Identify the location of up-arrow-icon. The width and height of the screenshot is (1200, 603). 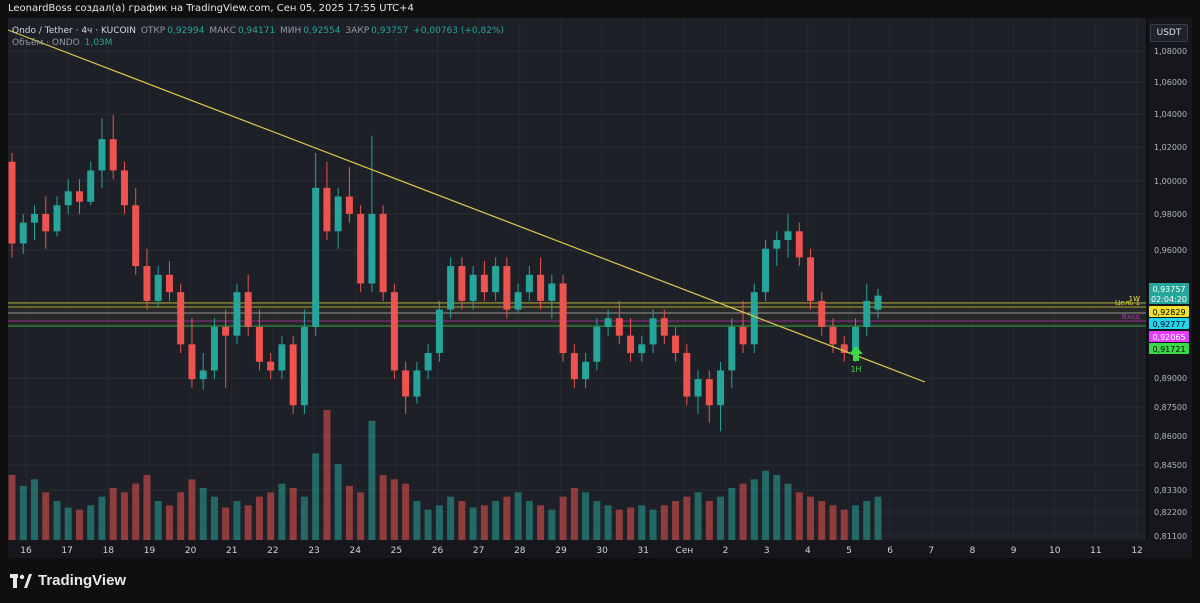
(856, 353).